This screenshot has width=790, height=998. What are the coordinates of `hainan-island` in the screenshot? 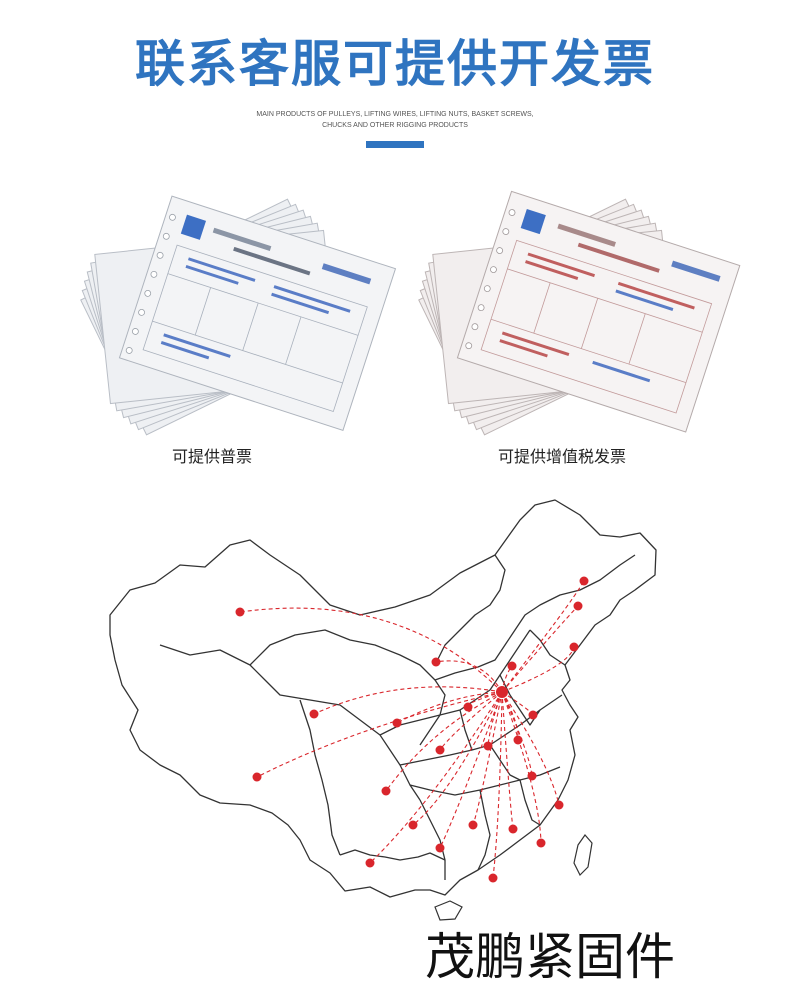 It's located at (448, 910).